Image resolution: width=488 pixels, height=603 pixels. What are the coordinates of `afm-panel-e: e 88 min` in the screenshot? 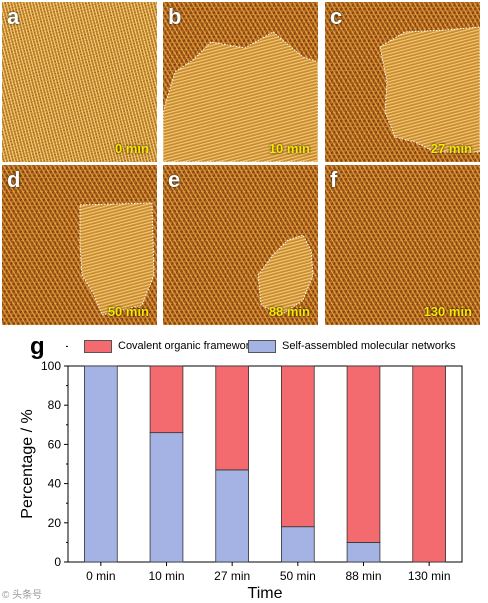 It's located at (240, 245).